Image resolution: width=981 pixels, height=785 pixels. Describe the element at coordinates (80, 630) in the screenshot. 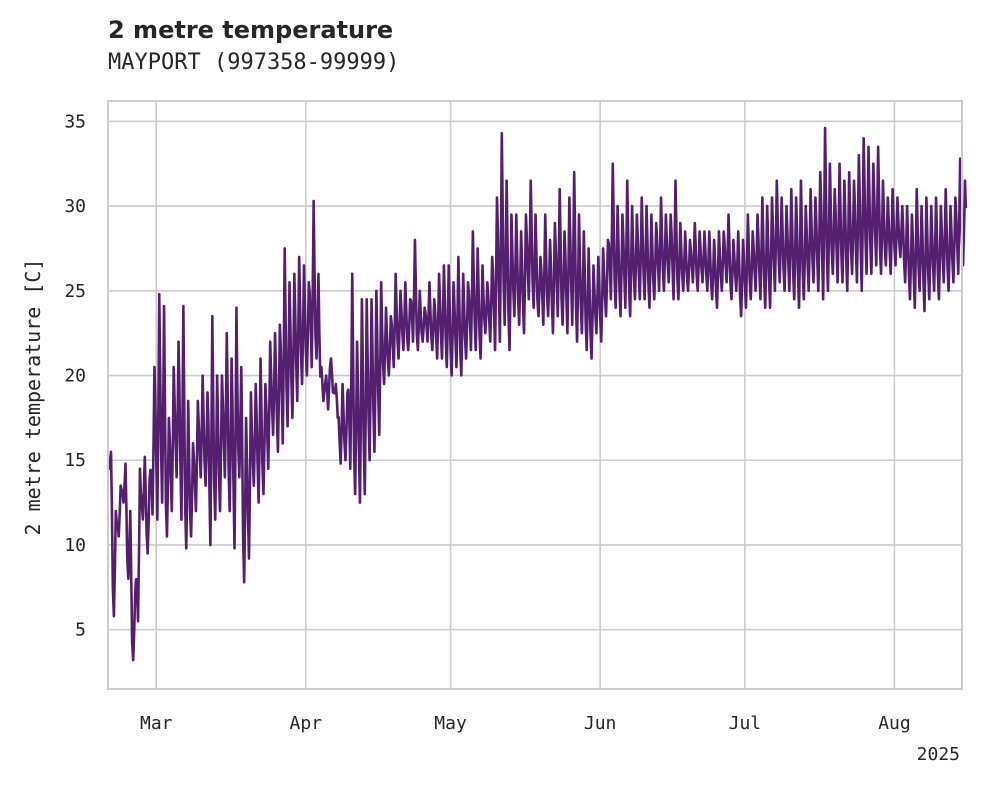

I see `y-tick-label: 5` at that location.